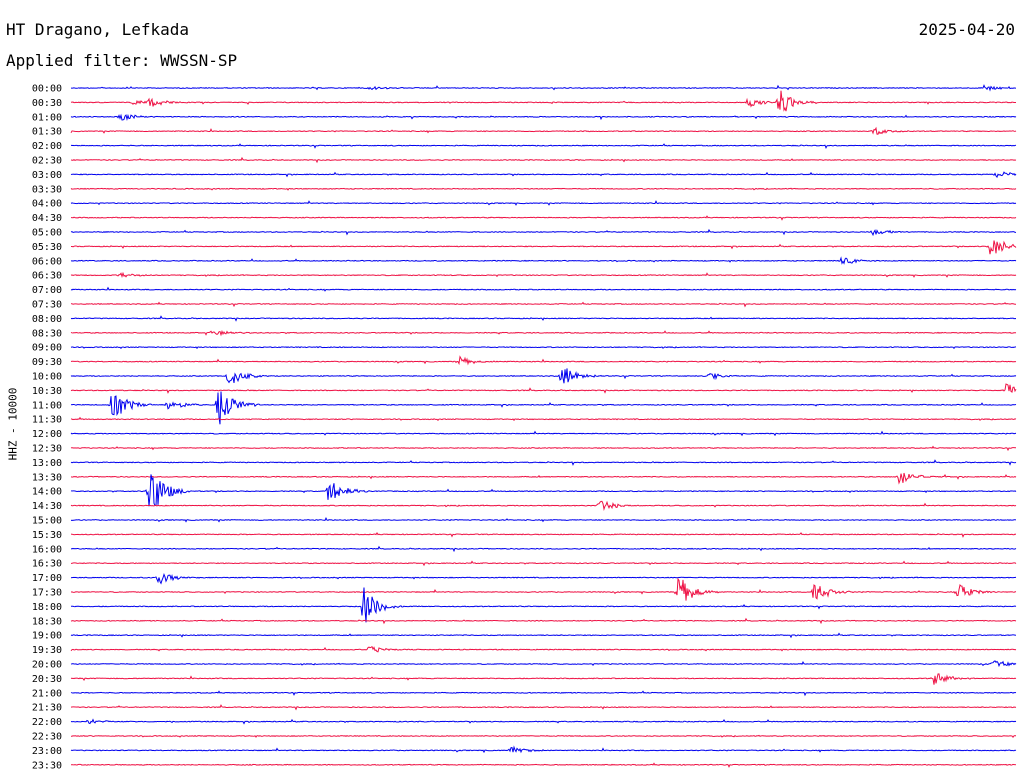 This screenshot has height=780, width=1024. I want to click on trace-1930, so click(543, 649).